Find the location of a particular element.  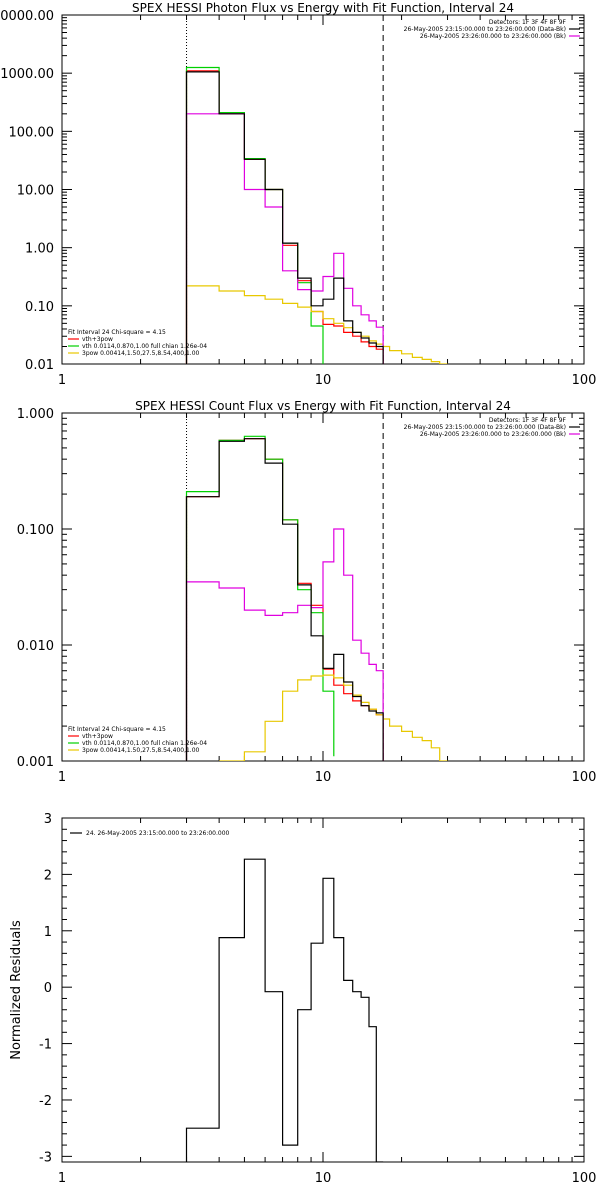

chart-1-legend-label-3: 3pow 0.00414,1.50,27.5,8.54,400,1.00 is located at coordinates (141, 353).